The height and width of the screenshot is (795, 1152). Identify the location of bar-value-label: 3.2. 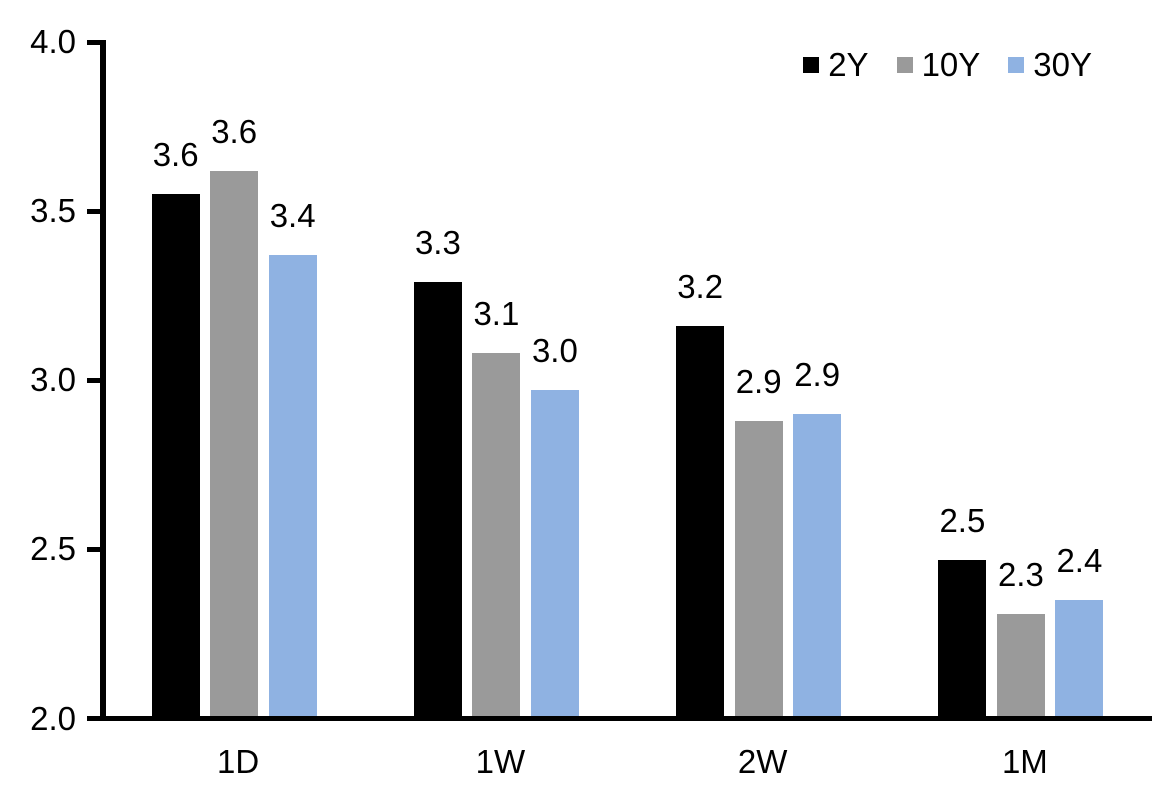
(700, 287).